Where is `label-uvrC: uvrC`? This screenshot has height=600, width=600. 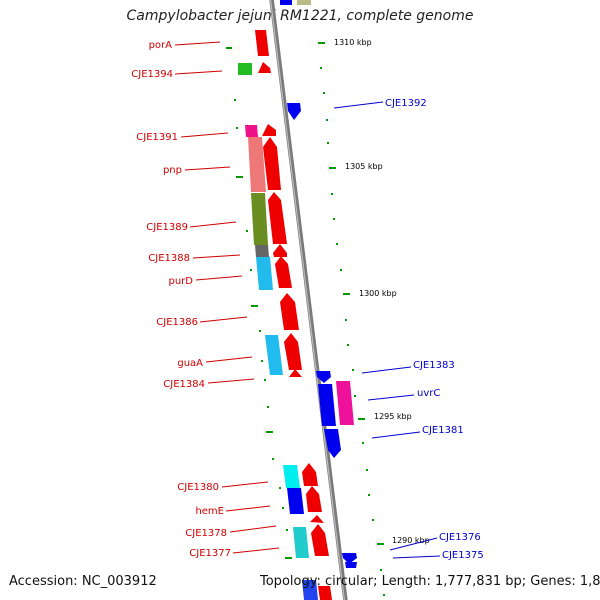
label-uvrC: uvrC is located at coordinates (428, 393).